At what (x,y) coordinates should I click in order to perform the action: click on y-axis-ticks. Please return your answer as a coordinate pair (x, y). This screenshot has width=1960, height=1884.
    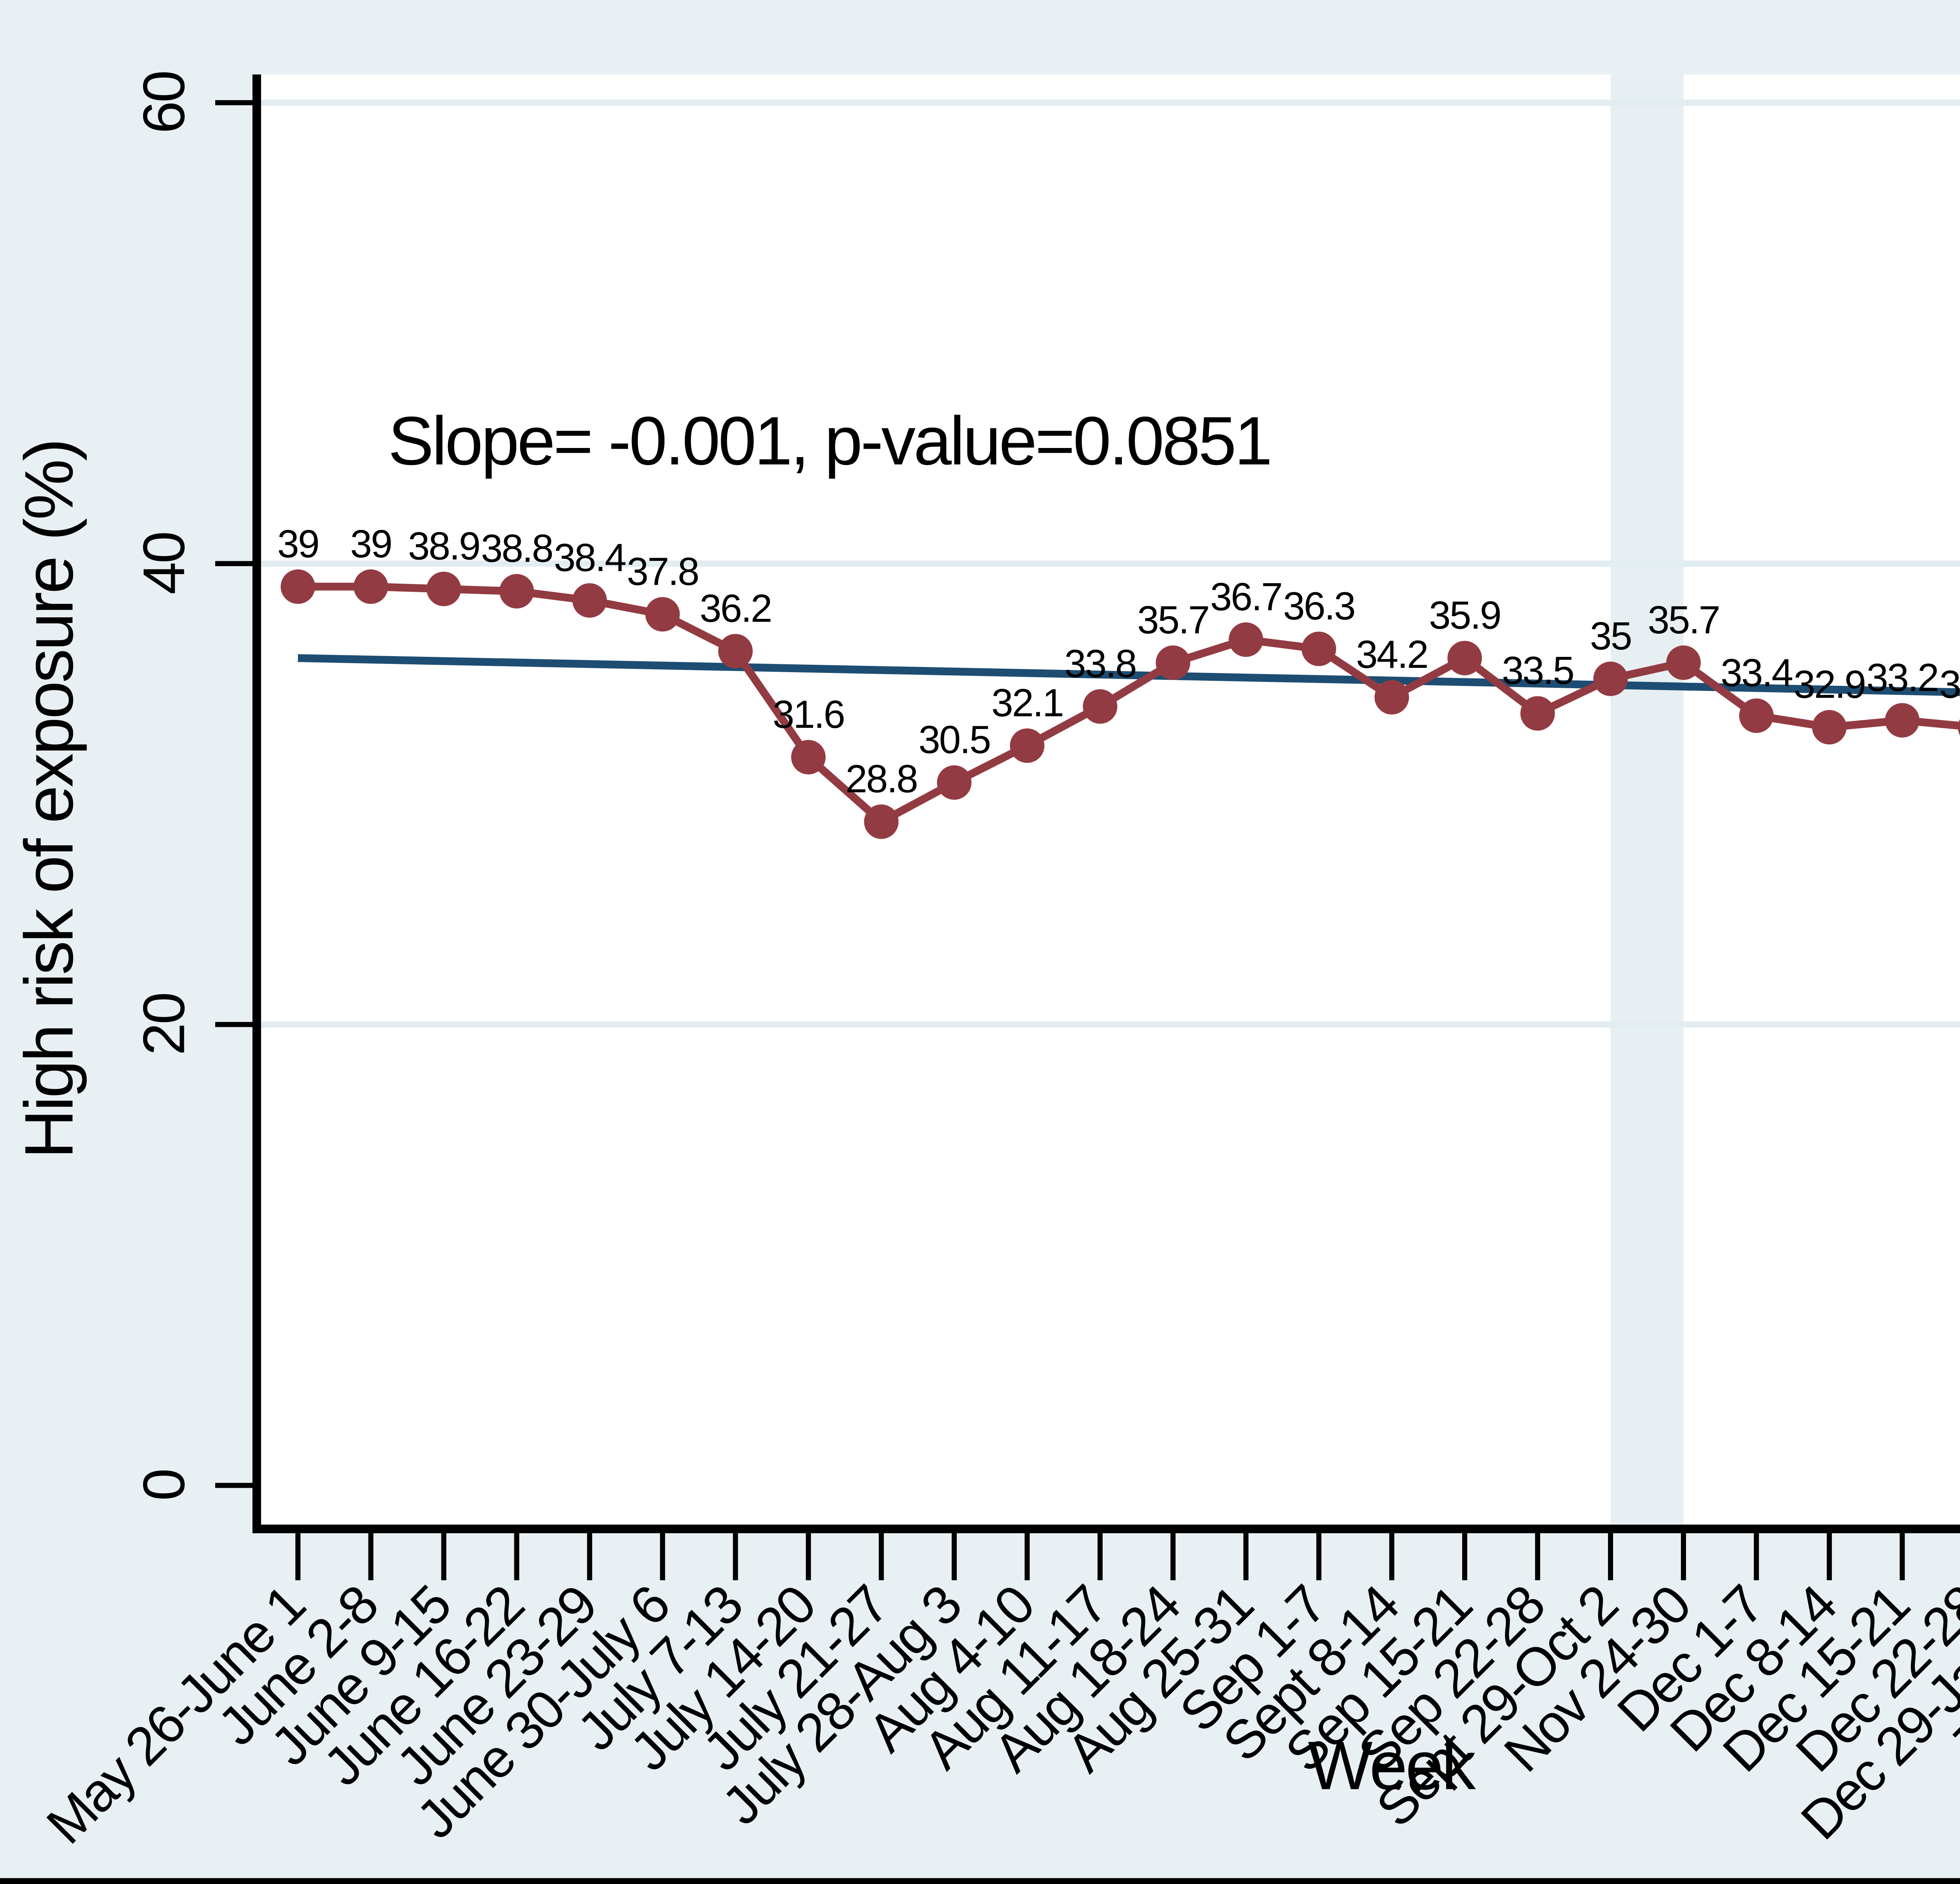
    Looking at the image, I should click on (233, 794).